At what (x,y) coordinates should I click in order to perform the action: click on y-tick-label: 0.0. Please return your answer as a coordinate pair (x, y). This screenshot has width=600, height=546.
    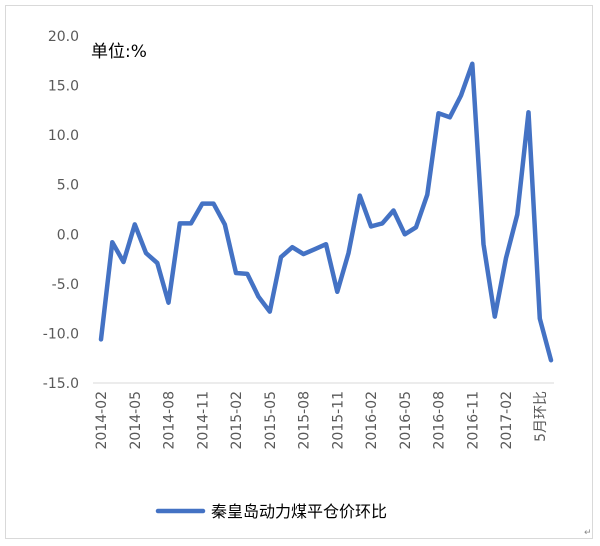
    Looking at the image, I should click on (68, 235).